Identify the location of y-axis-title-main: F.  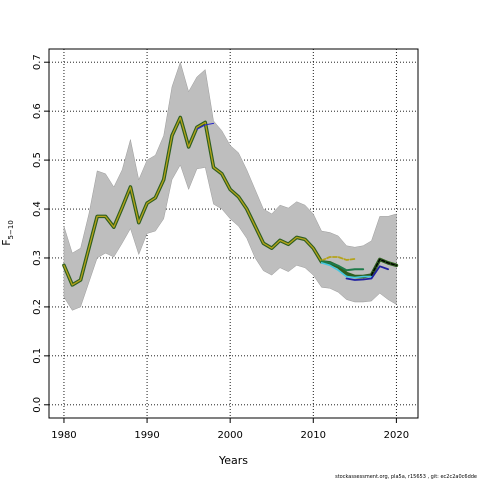
(6, 242).